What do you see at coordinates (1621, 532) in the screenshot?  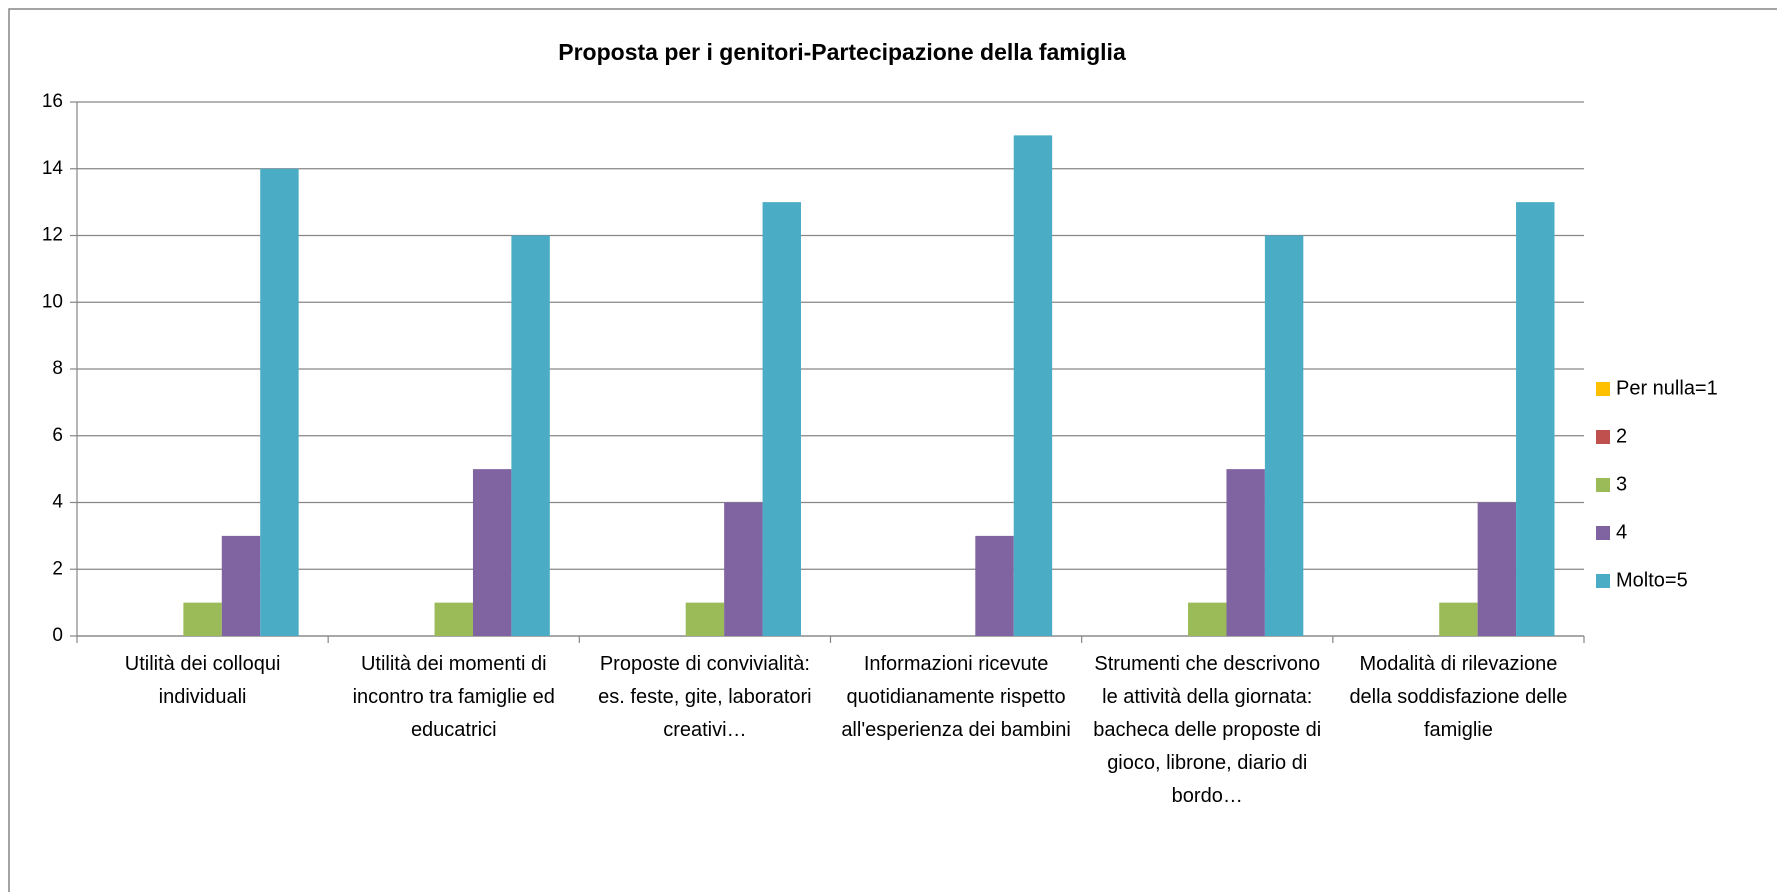 I see `legend-label: 4` at bounding box center [1621, 532].